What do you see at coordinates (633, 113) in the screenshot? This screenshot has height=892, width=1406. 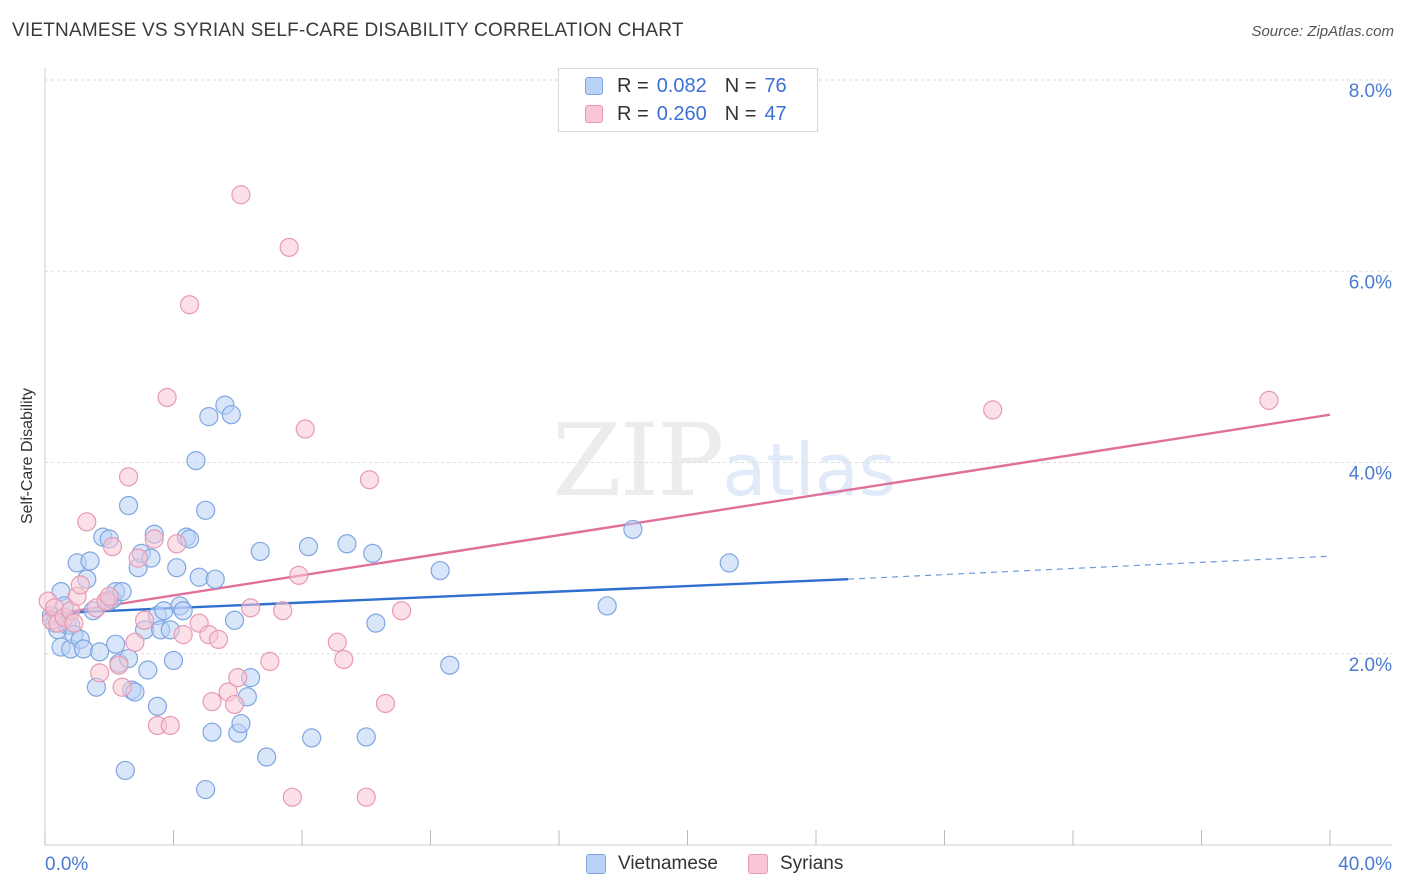 I see `legend-r-label: R =` at bounding box center [633, 113].